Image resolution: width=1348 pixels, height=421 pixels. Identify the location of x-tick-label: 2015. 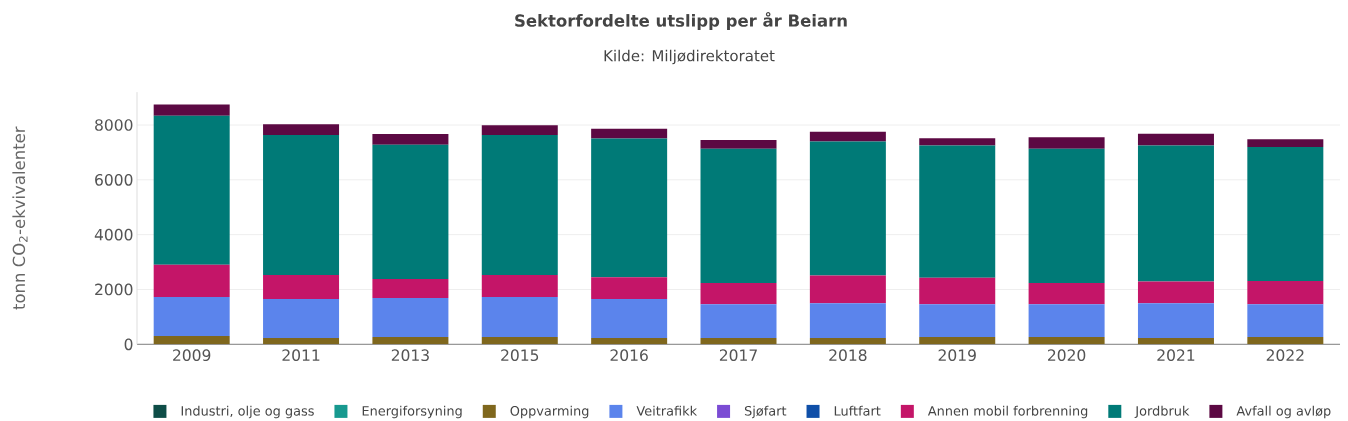
(520, 355).